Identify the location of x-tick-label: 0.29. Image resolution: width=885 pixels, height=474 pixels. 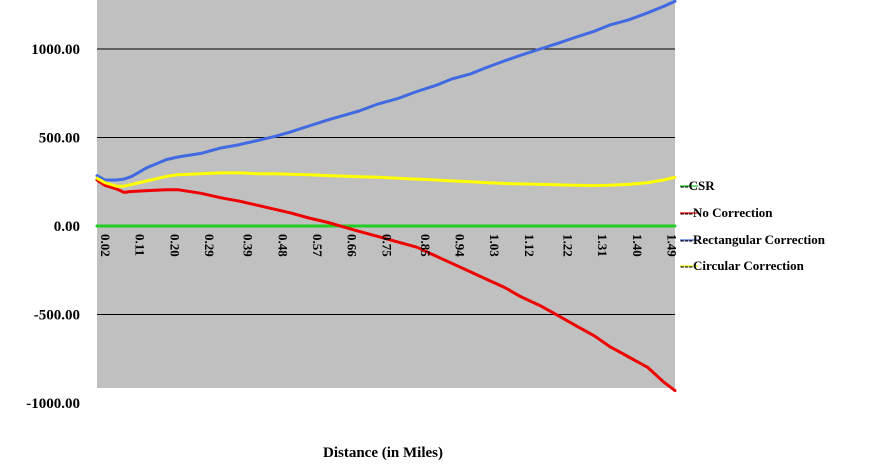
(209, 245).